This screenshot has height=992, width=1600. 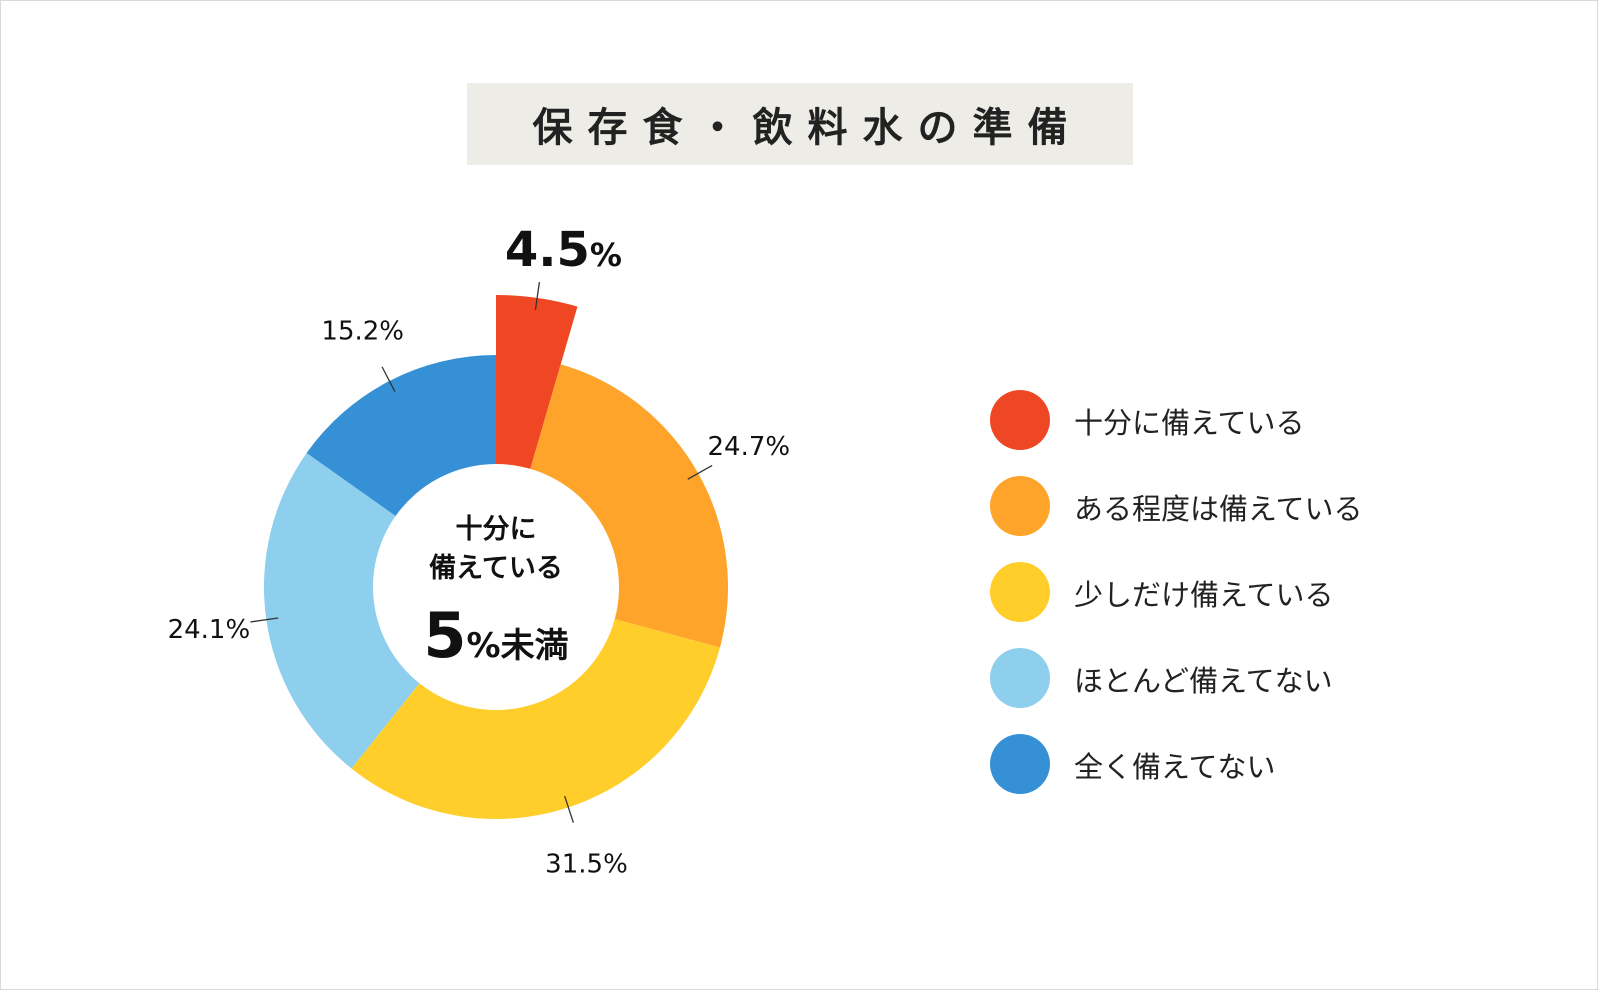 What do you see at coordinates (700, 472) in the screenshot?
I see `leader-line-somewhat` at bounding box center [700, 472].